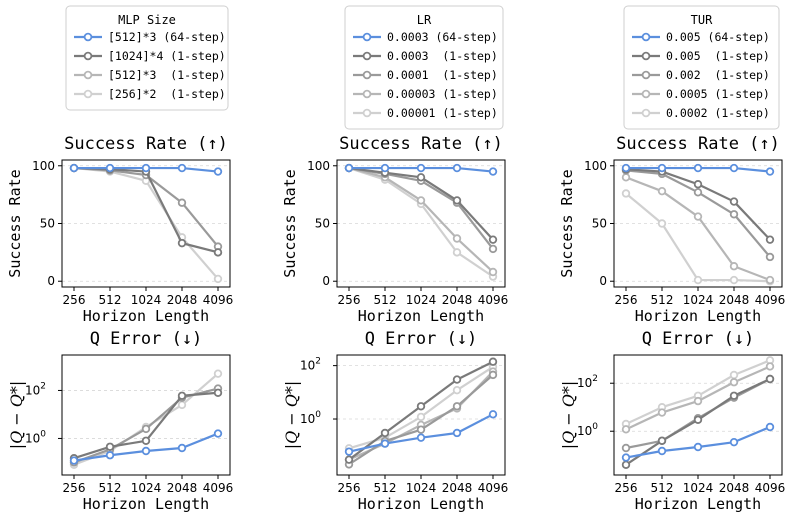 The height and width of the screenshot is (516, 792). I want to click on legend-entry: [512]*3 (64-step), so click(167, 37).